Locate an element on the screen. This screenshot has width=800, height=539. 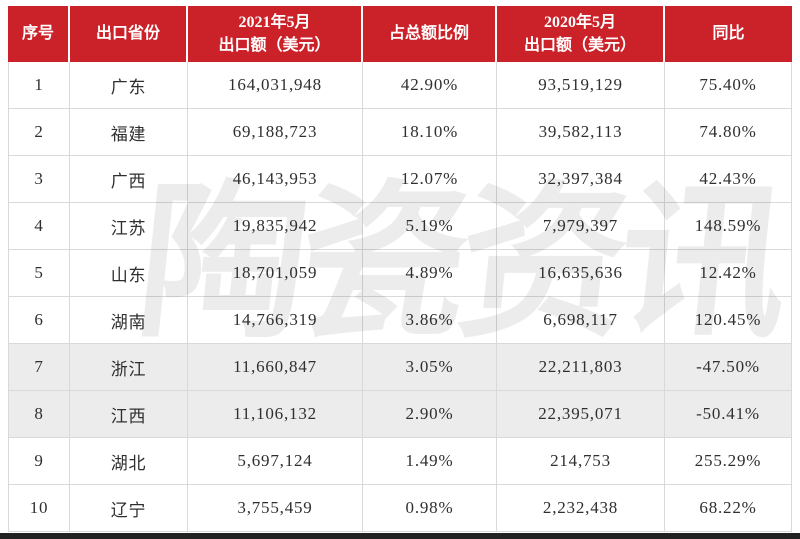
cell-serial: 4 is located at coordinates (39, 226).